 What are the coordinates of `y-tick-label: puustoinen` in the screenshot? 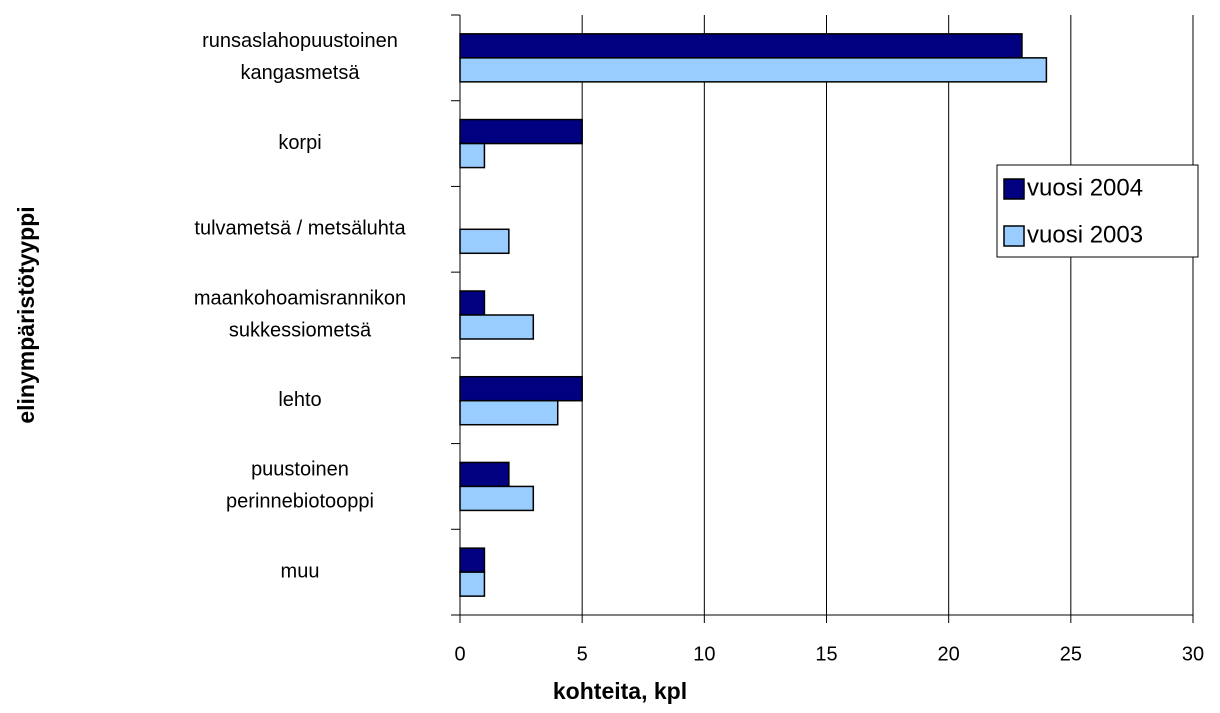 It's located at (300, 470).